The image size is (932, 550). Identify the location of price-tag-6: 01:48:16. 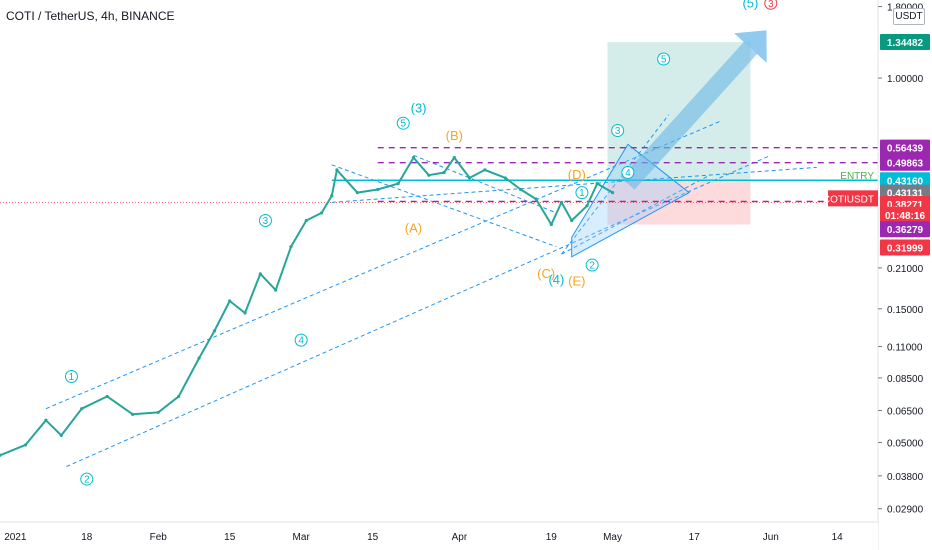
(905, 216).